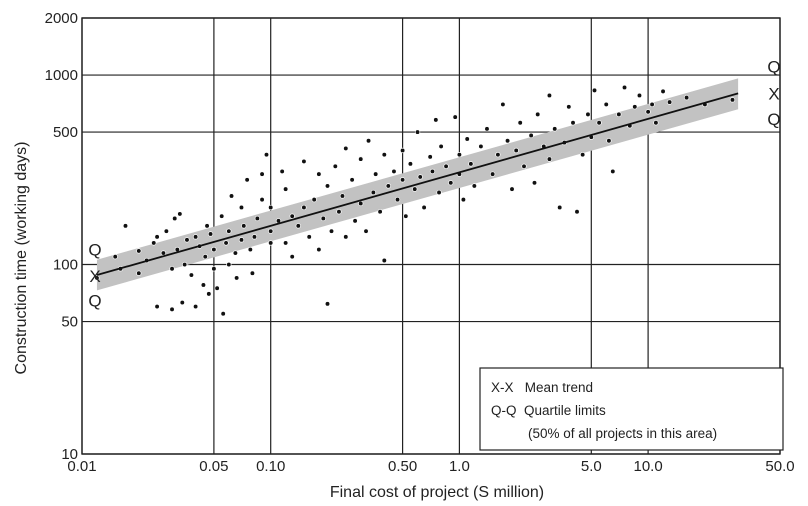  What do you see at coordinates (430, 466) in the screenshot?
I see `x-tick-labels: 0.01 0.05 0.10 0.50 1.0 5.0 10.0 50.0` at bounding box center [430, 466].